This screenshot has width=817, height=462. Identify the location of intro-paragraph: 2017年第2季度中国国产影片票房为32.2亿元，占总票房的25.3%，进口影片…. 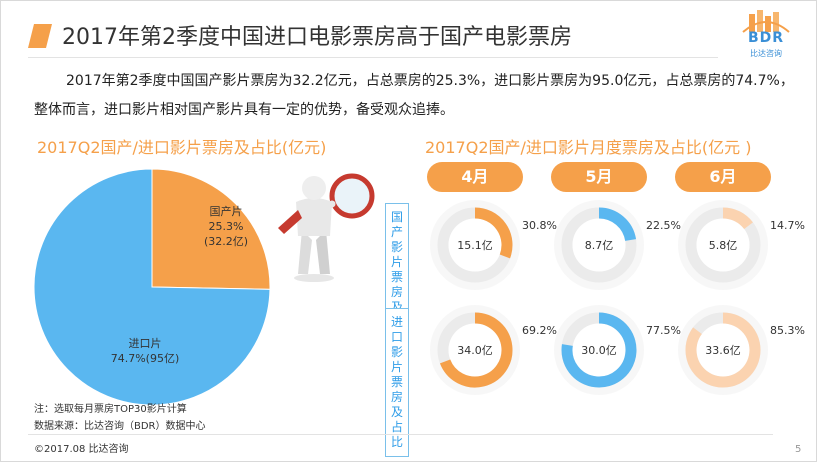
(414, 95).